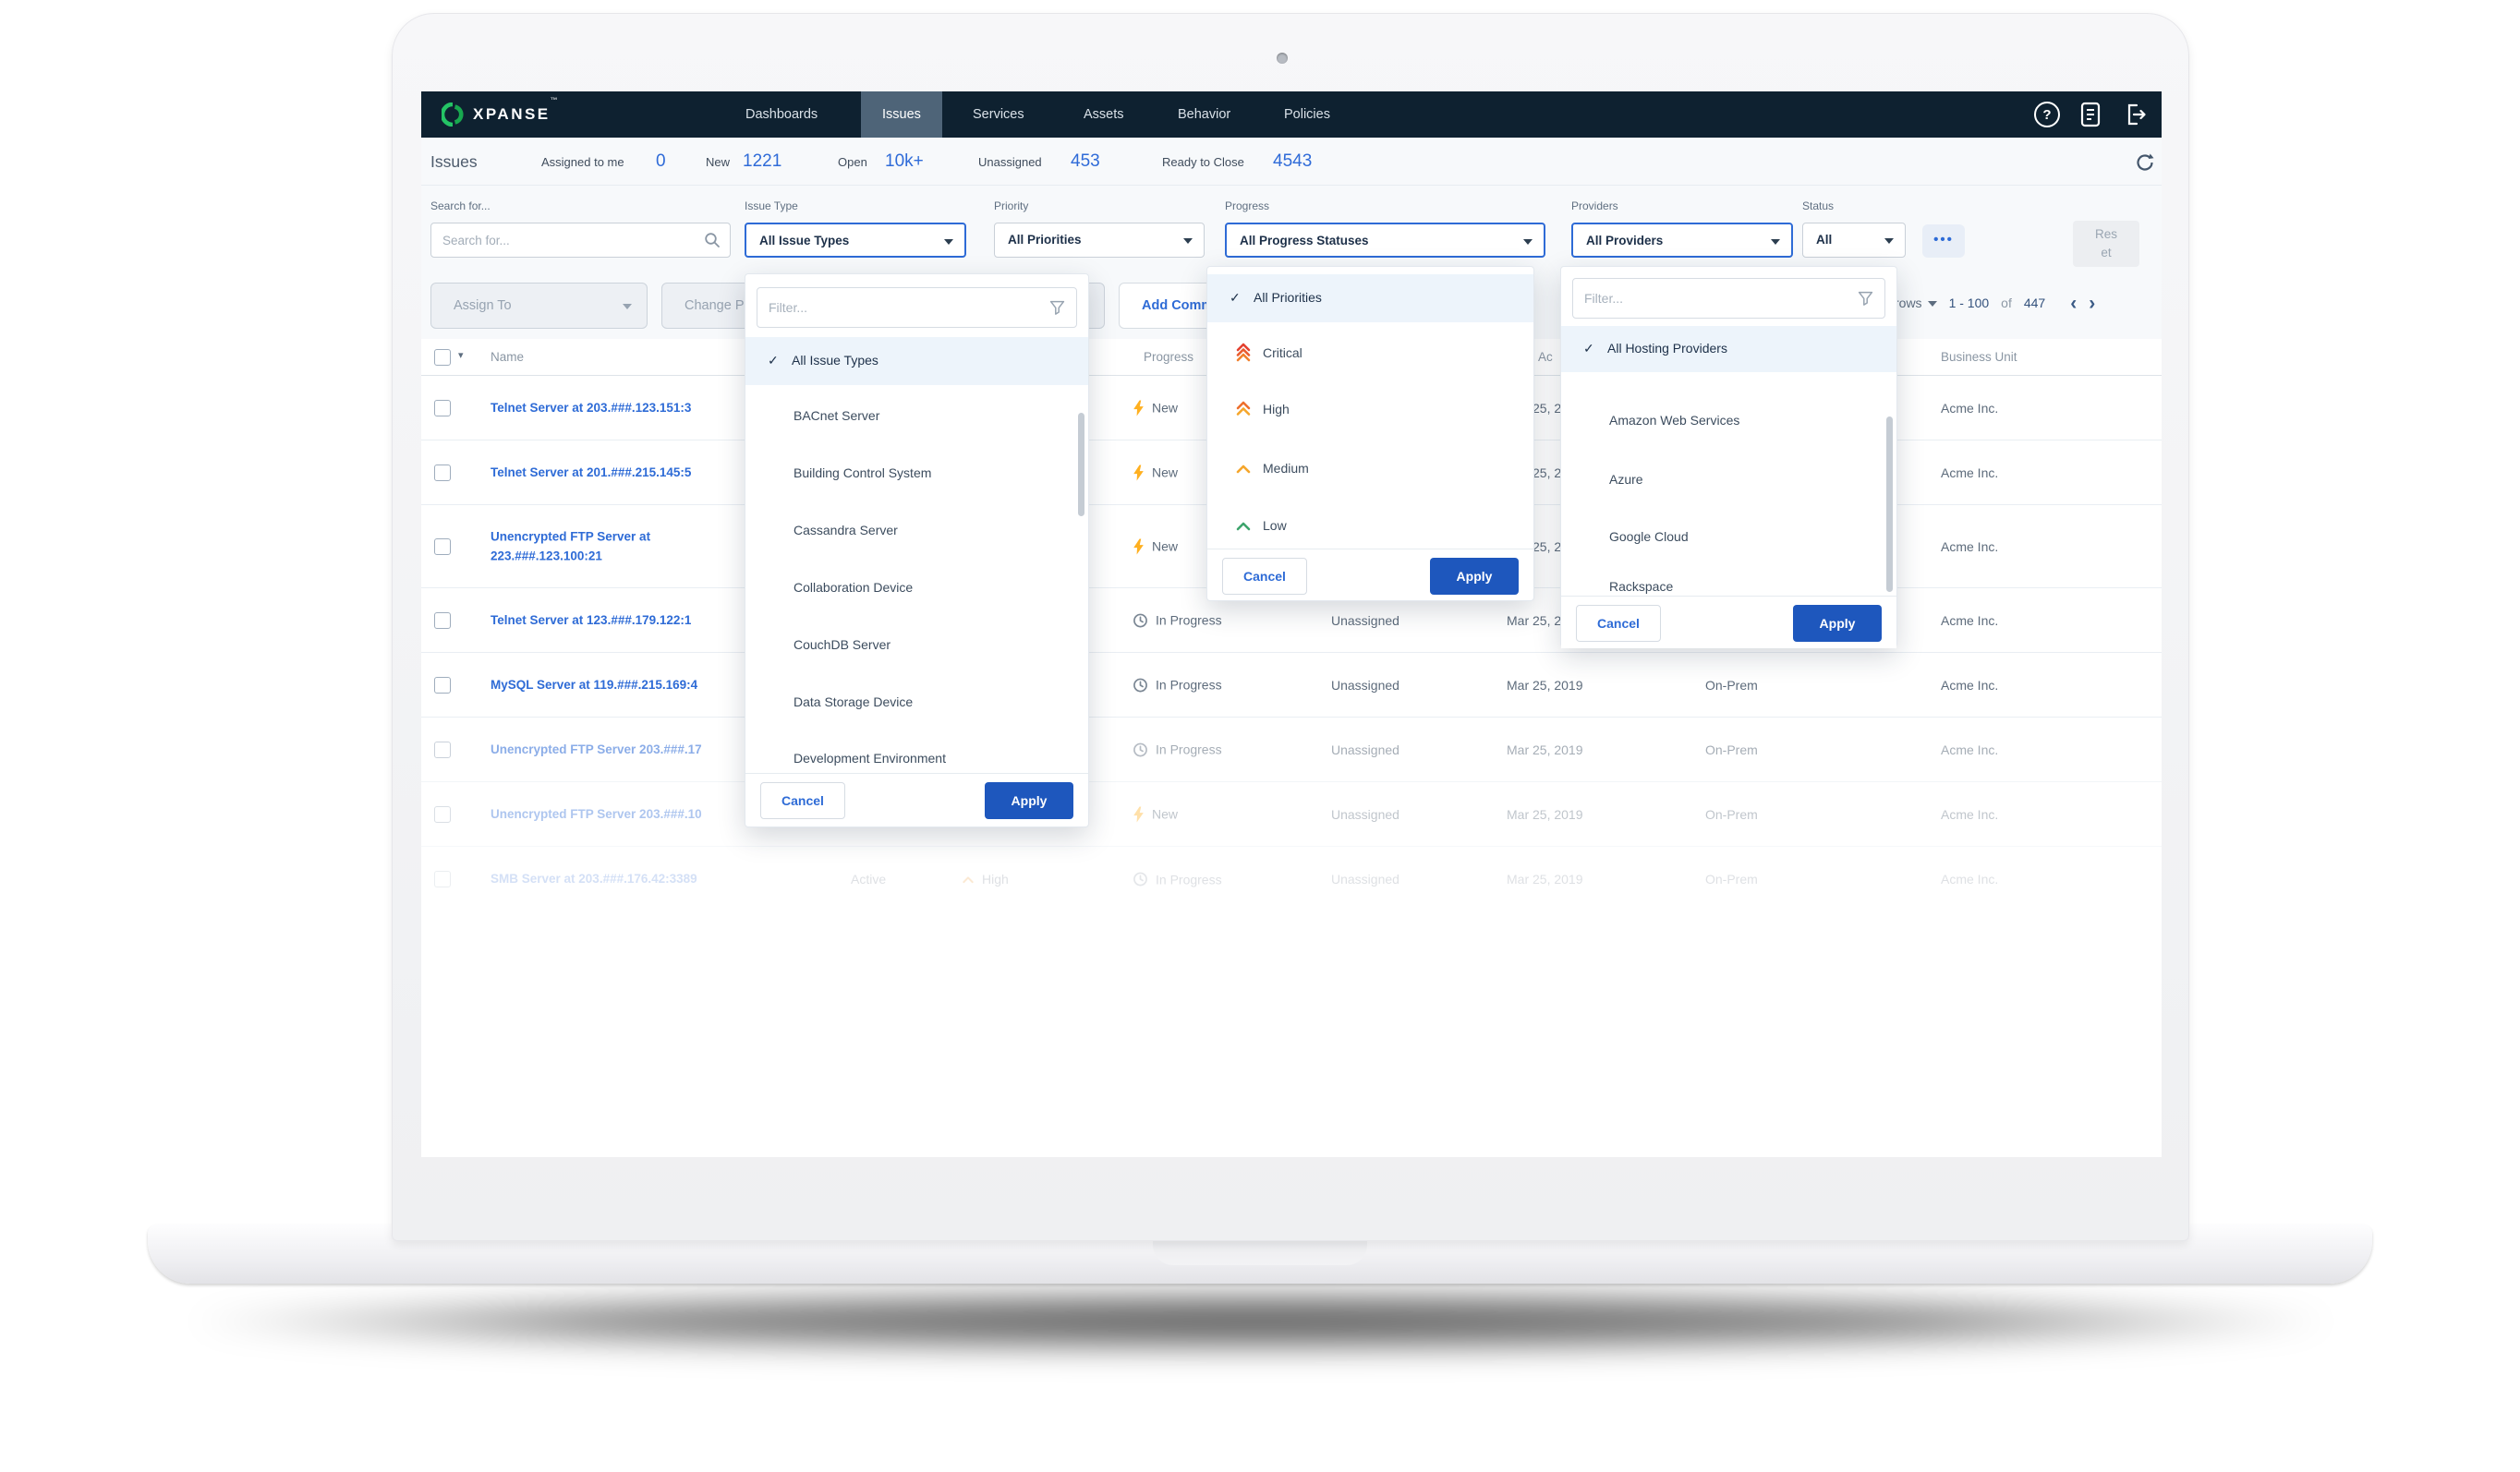  I want to click on issue-name-link: Unencrypted FTP Server 203.###.17, so click(596, 749).